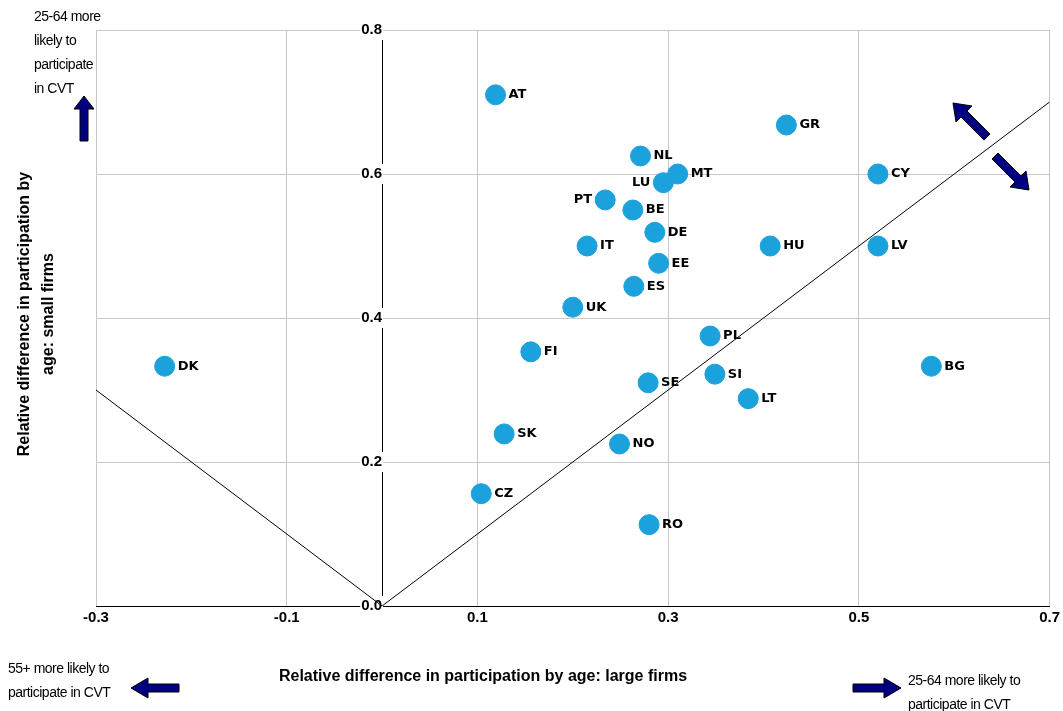 This screenshot has height=711, width=1063. I want to click on y-axis-title: Relative difference in participation by age: small firms, so click(35, 314).